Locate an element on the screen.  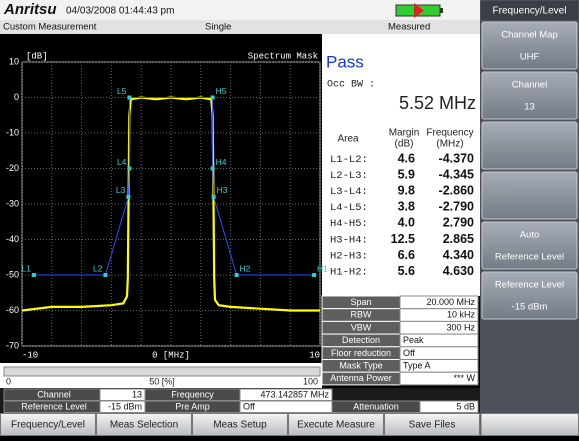
softkey-label: Channel is located at coordinates (529, 85).